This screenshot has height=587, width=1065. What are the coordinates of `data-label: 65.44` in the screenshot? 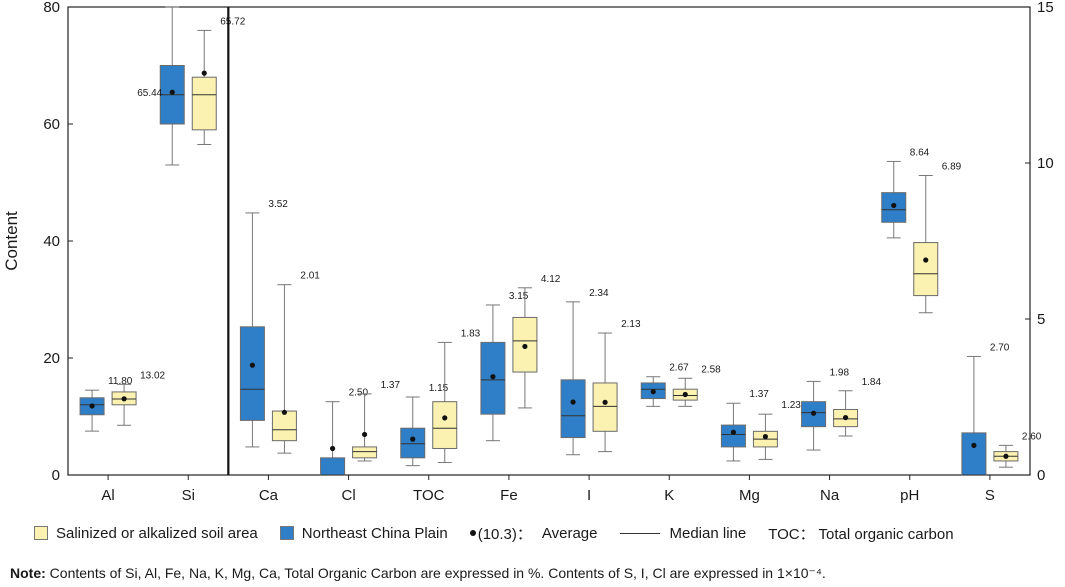 It's located at (149, 93).